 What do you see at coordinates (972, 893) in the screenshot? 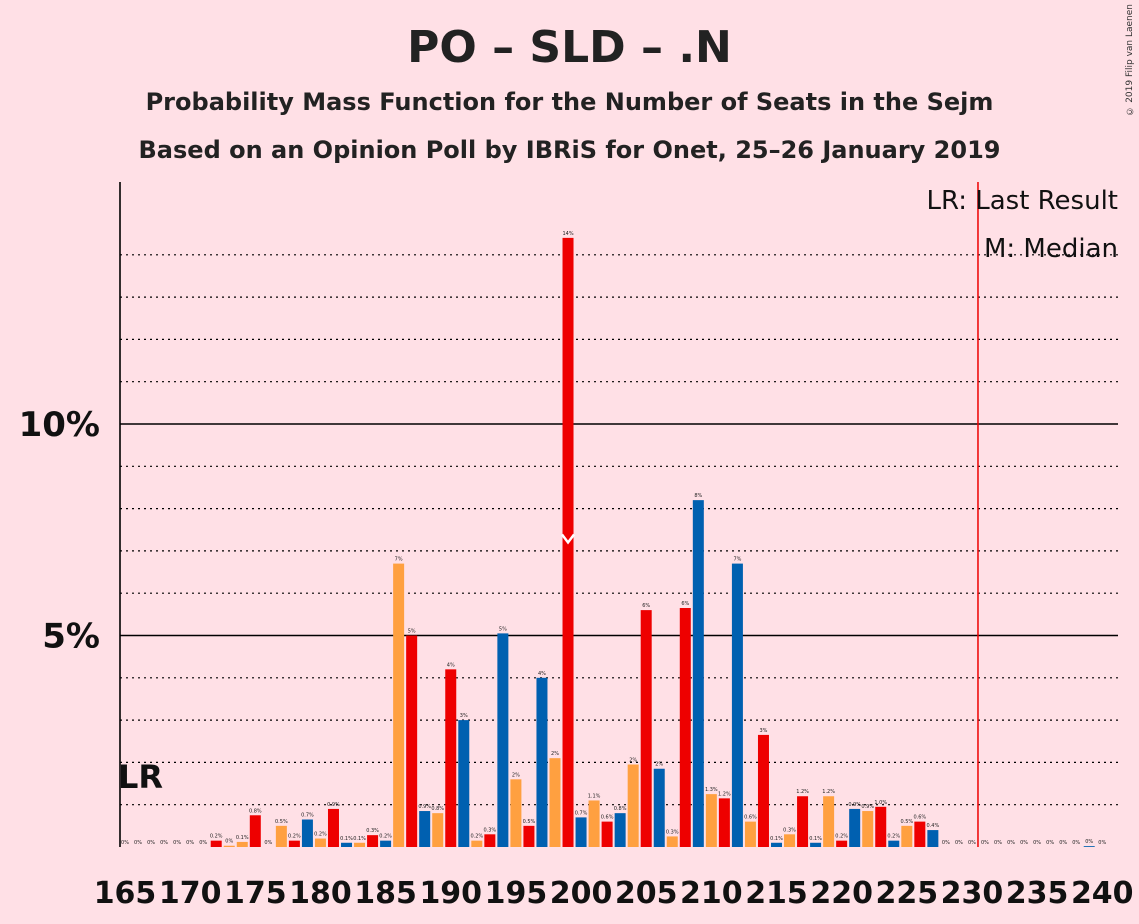
I see `x-tick-label: 230` at bounding box center [972, 893].